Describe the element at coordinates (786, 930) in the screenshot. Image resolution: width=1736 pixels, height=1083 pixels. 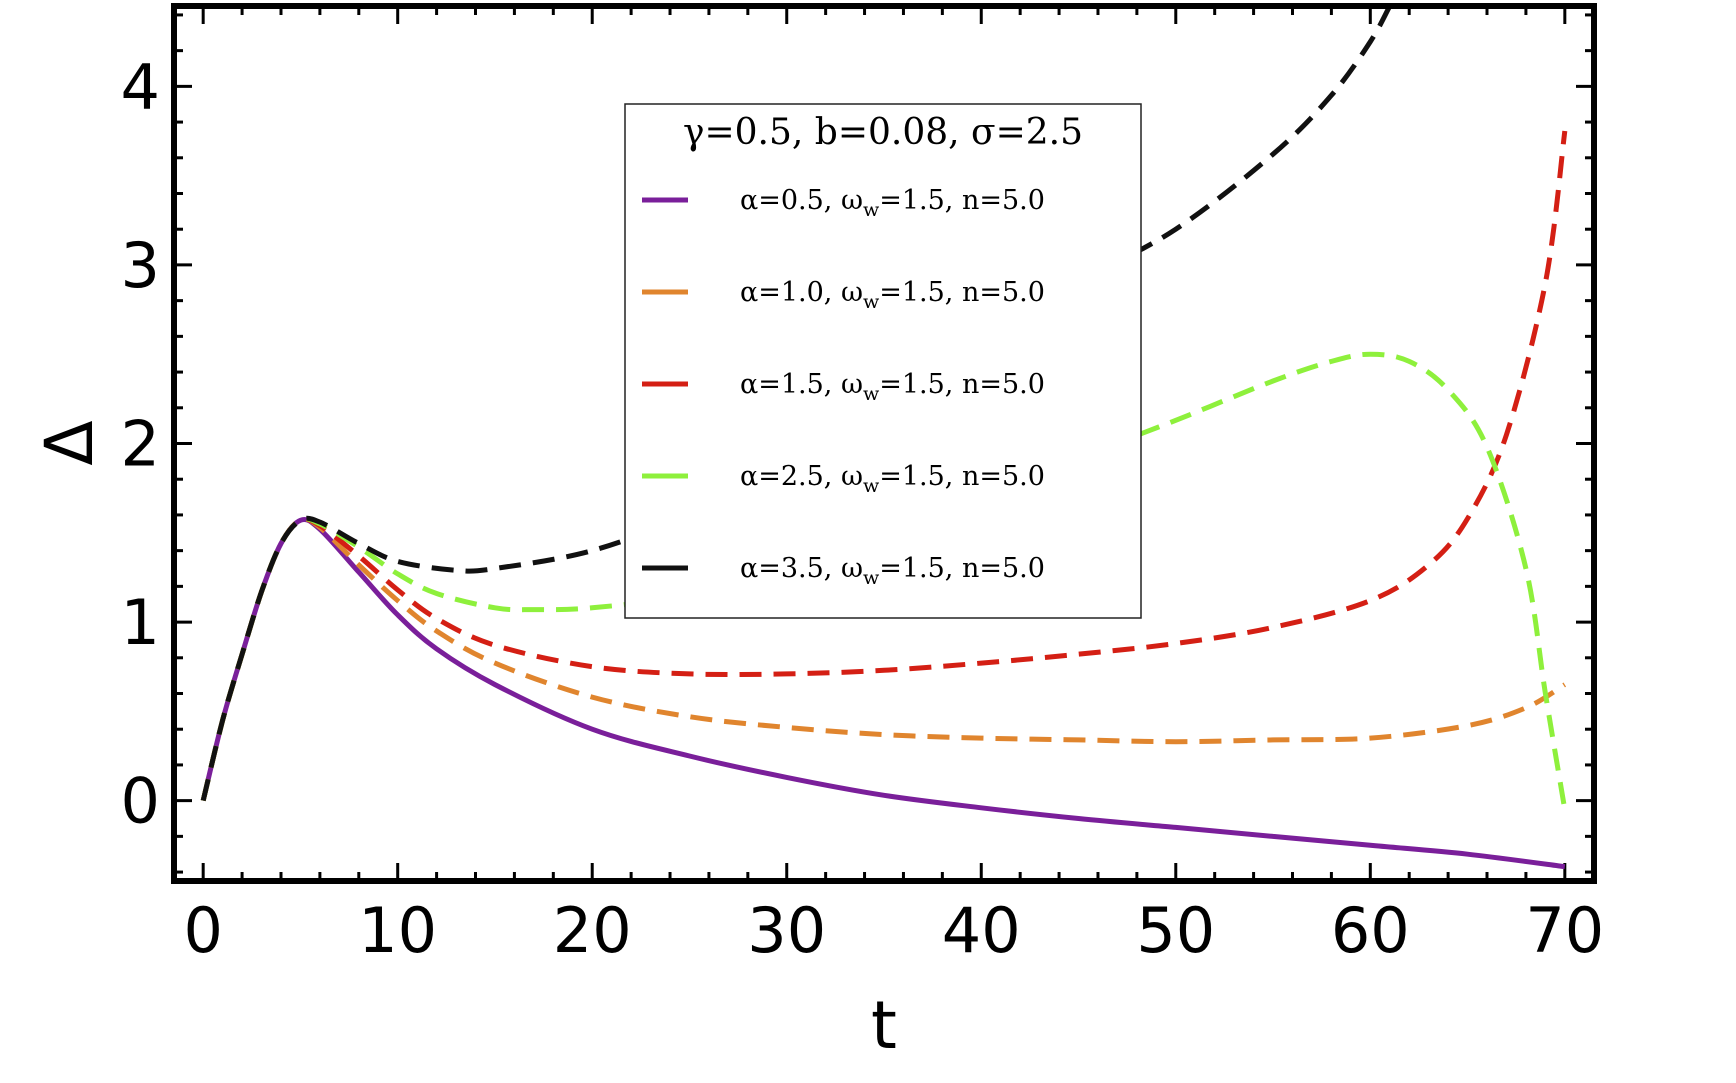
I see `x-tick-label: 30` at that location.